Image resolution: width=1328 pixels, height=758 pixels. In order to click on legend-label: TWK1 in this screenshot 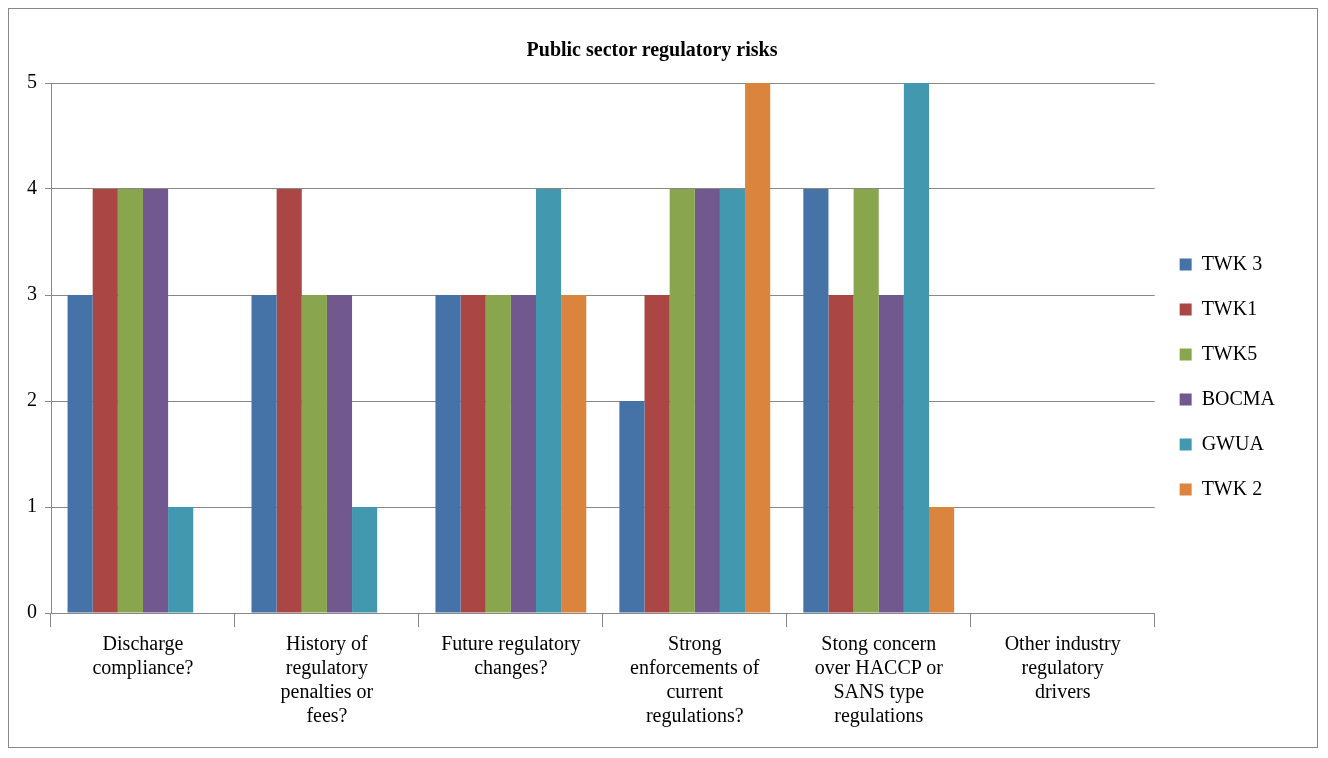, I will do `click(1229, 307)`.